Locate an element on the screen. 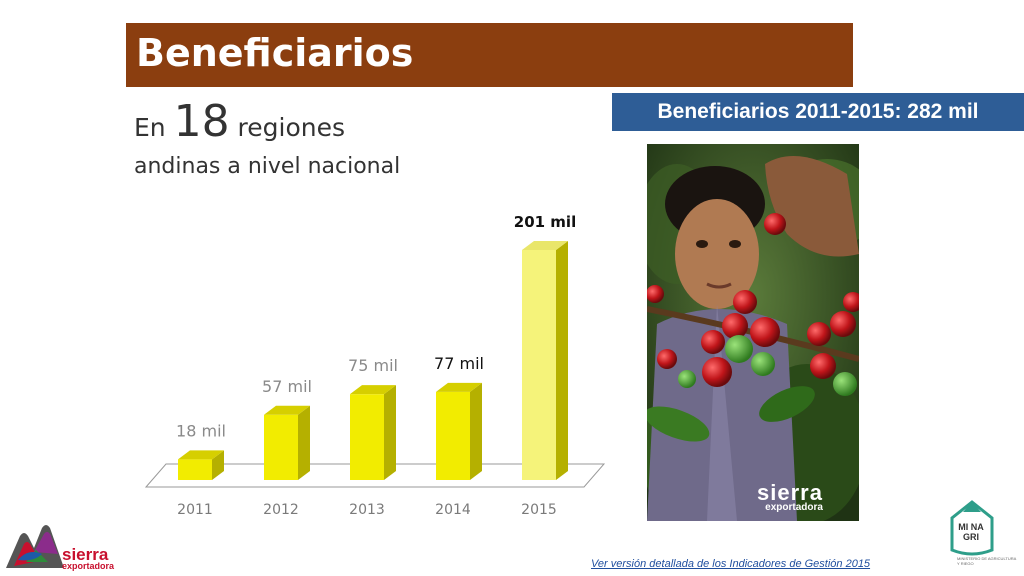 This screenshot has height=576, width=1024. x-tick-2012: 2012 is located at coordinates (281, 510).